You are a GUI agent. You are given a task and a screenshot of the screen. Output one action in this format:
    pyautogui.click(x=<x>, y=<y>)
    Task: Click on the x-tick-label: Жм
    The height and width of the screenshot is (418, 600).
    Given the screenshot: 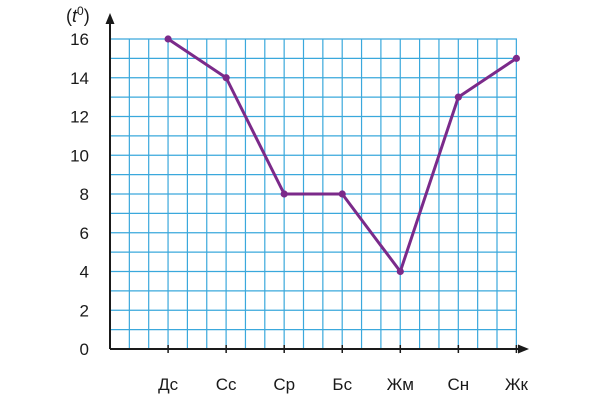 What is the action you would take?
    pyautogui.click(x=400, y=384)
    